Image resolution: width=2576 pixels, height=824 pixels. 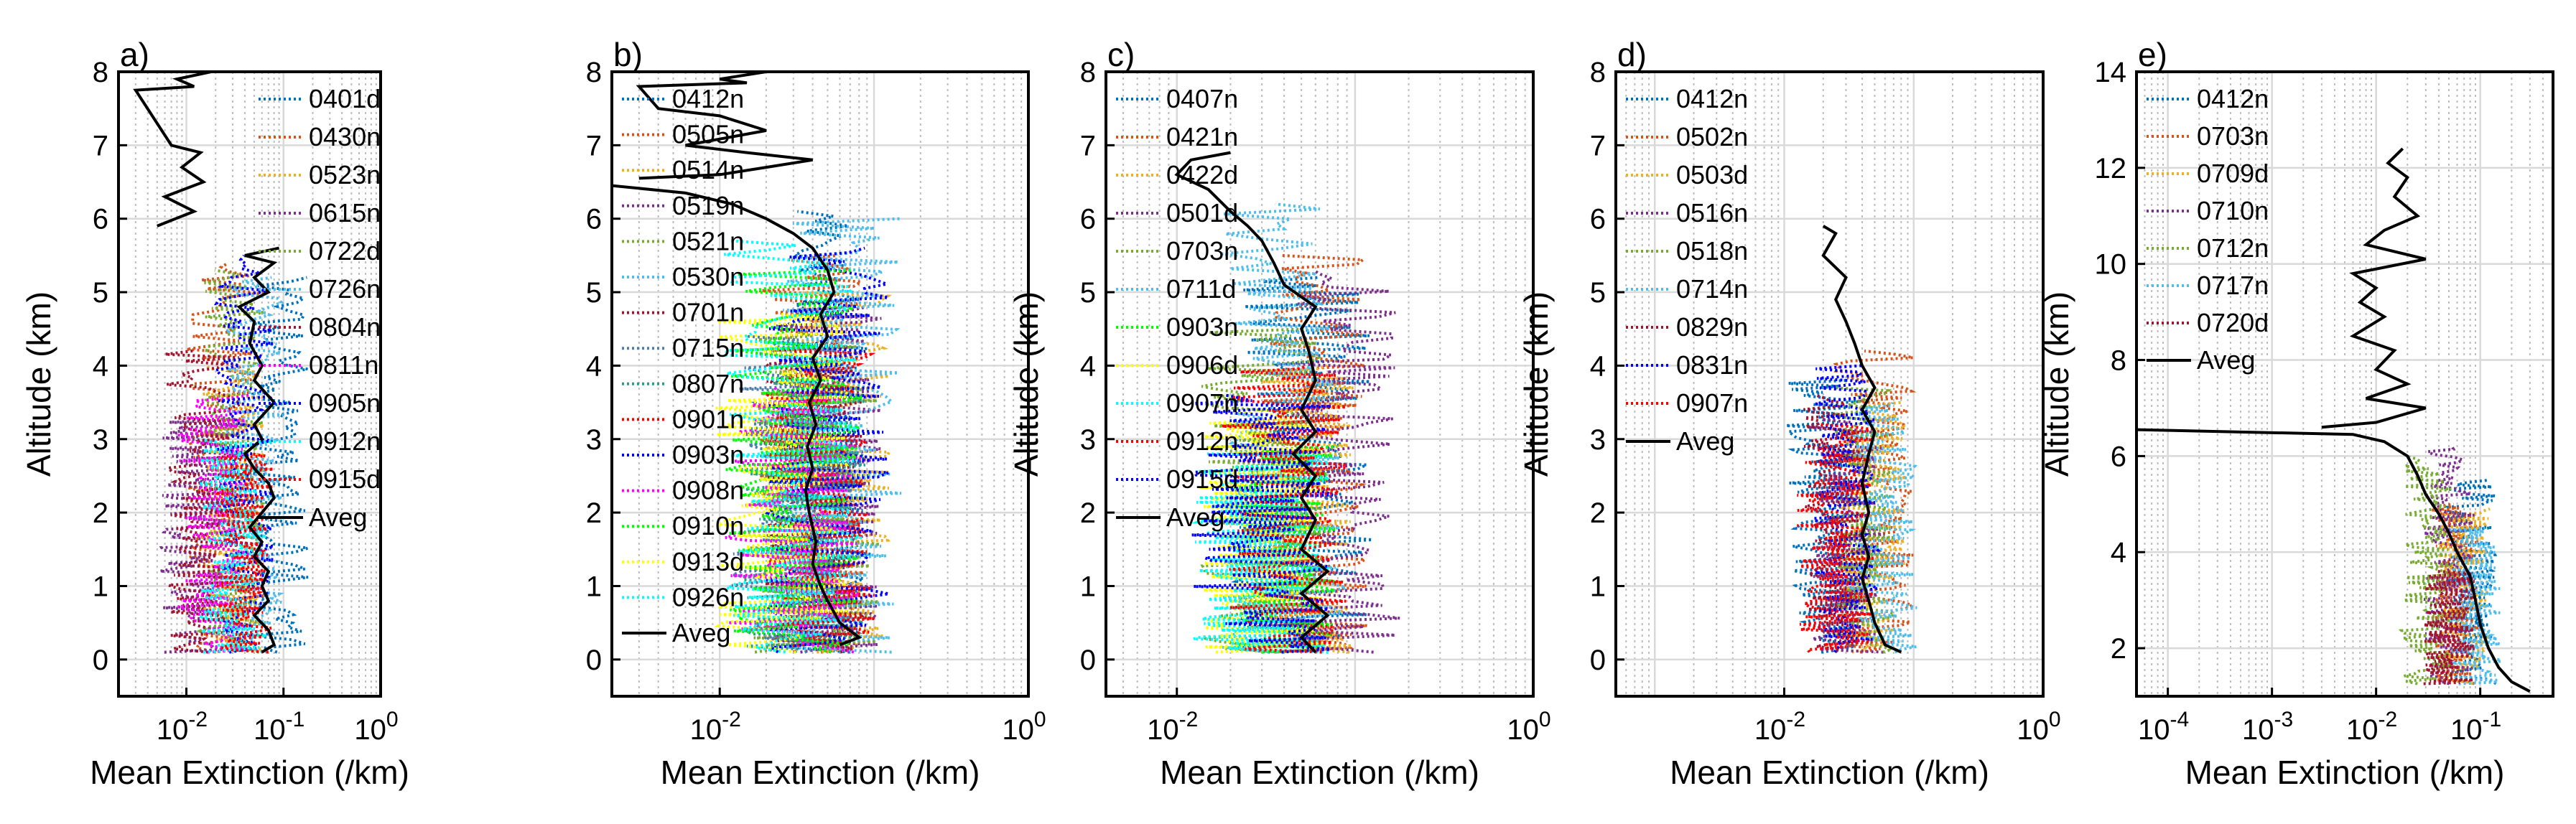 What do you see at coordinates (708, 276) in the screenshot?
I see `legend-item-label: 0530n` at bounding box center [708, 276].